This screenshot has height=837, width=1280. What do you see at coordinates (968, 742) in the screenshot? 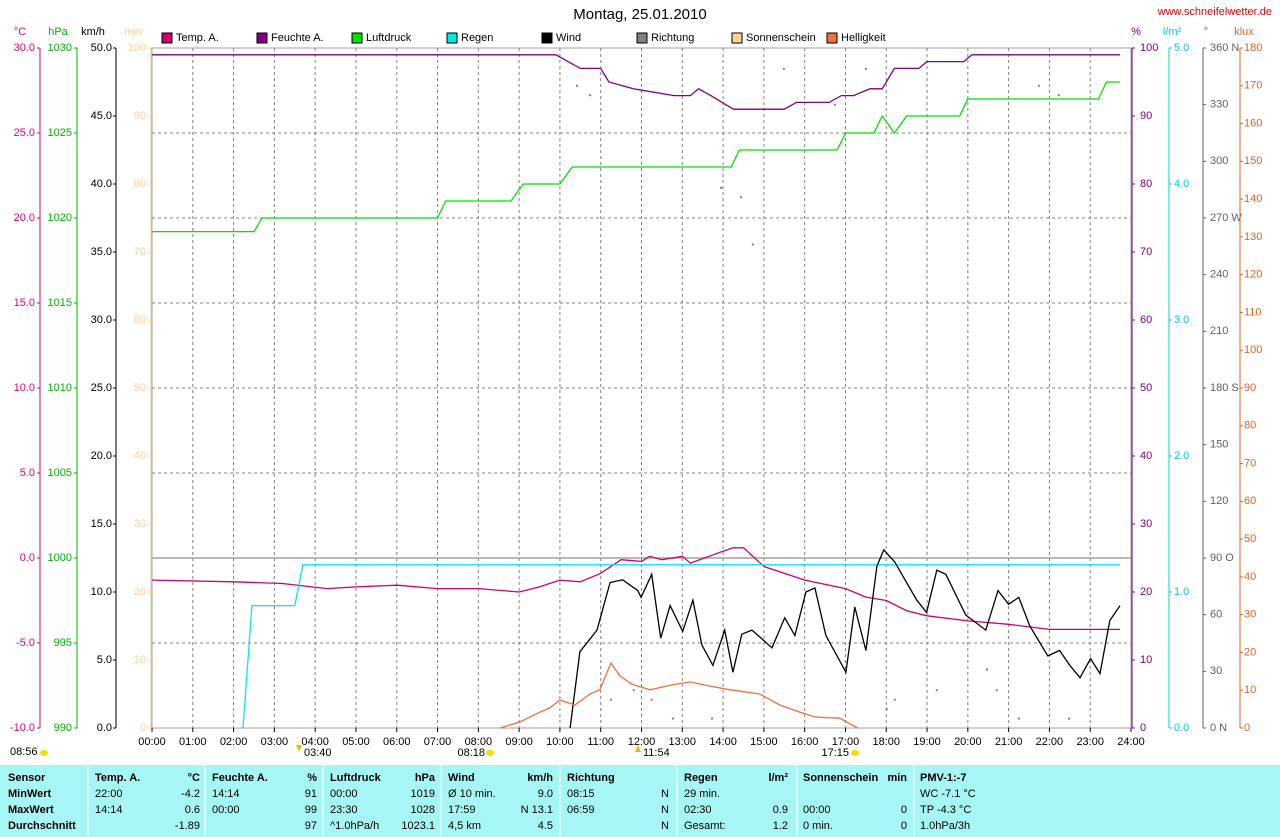
I see `x-tick-label: 20:00` at bounding box center [968, 742].